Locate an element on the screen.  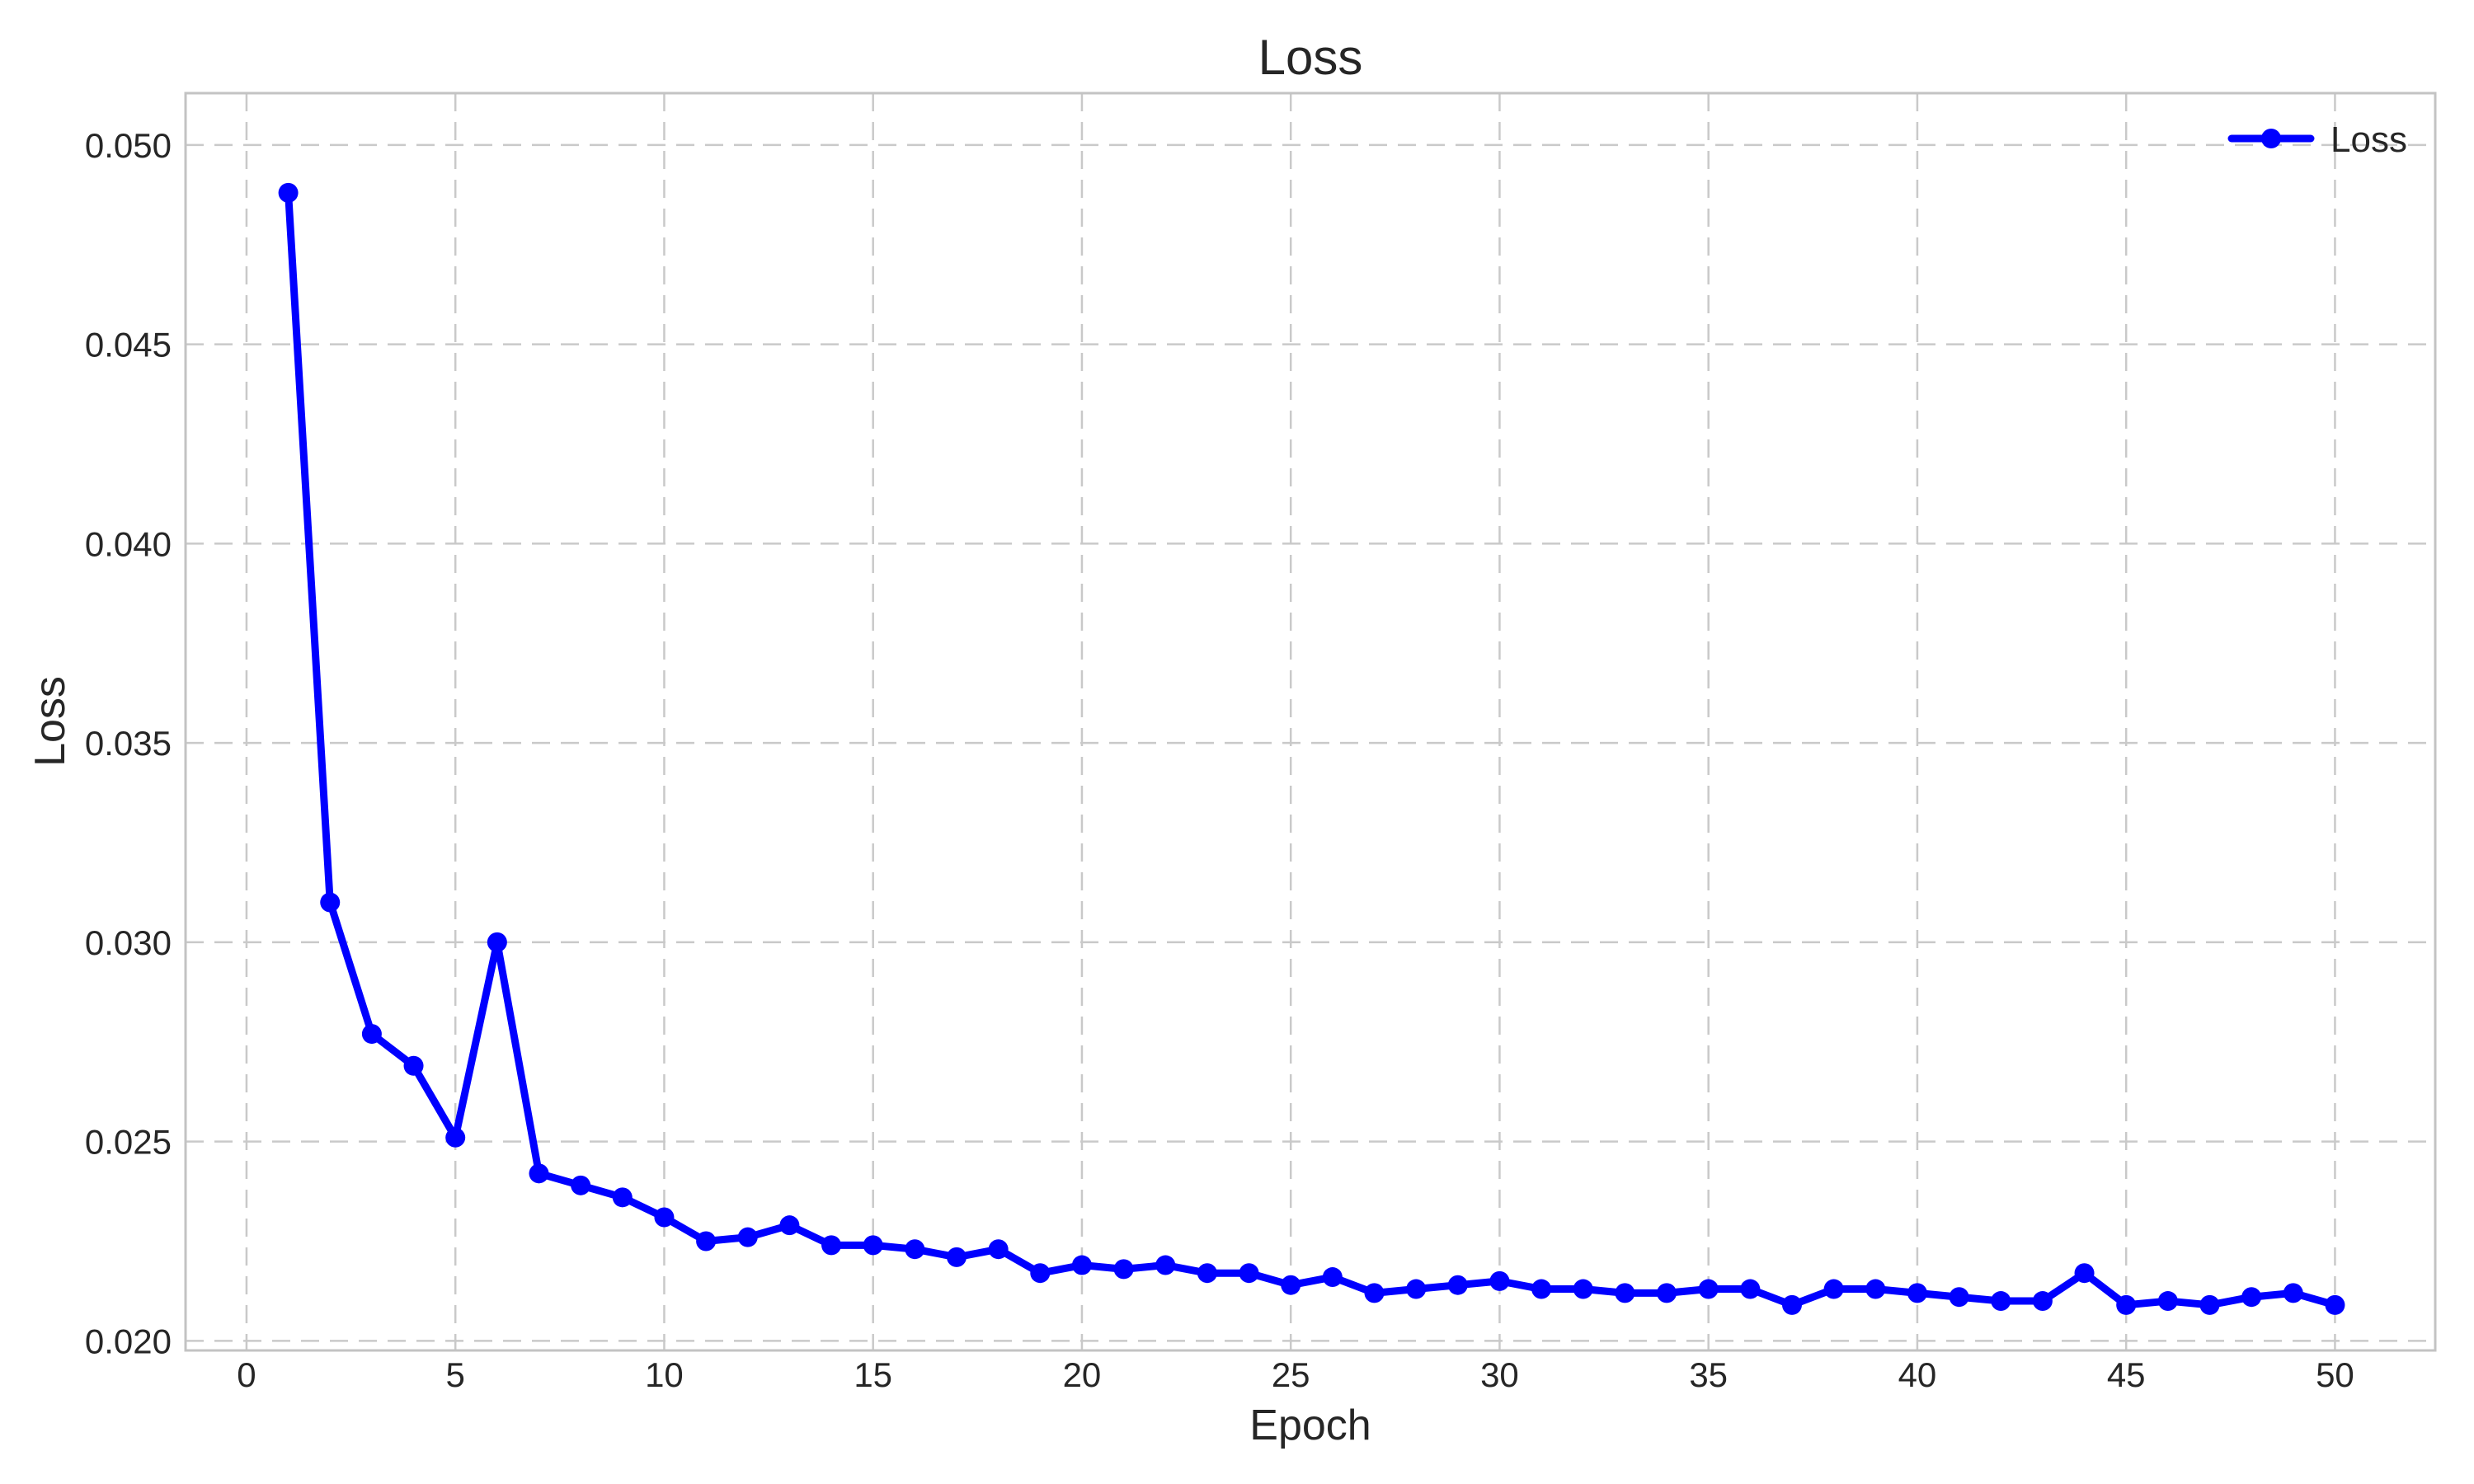
y-tick-label: 0.040 is located at coordinates (128, 543).